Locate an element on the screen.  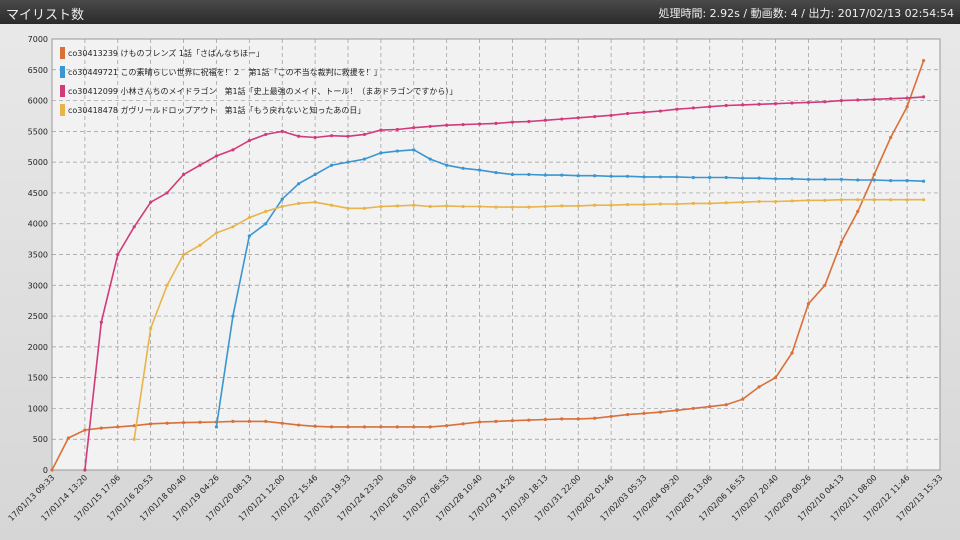
y-tick-label: 1500 is located at coordinates (38, 378).